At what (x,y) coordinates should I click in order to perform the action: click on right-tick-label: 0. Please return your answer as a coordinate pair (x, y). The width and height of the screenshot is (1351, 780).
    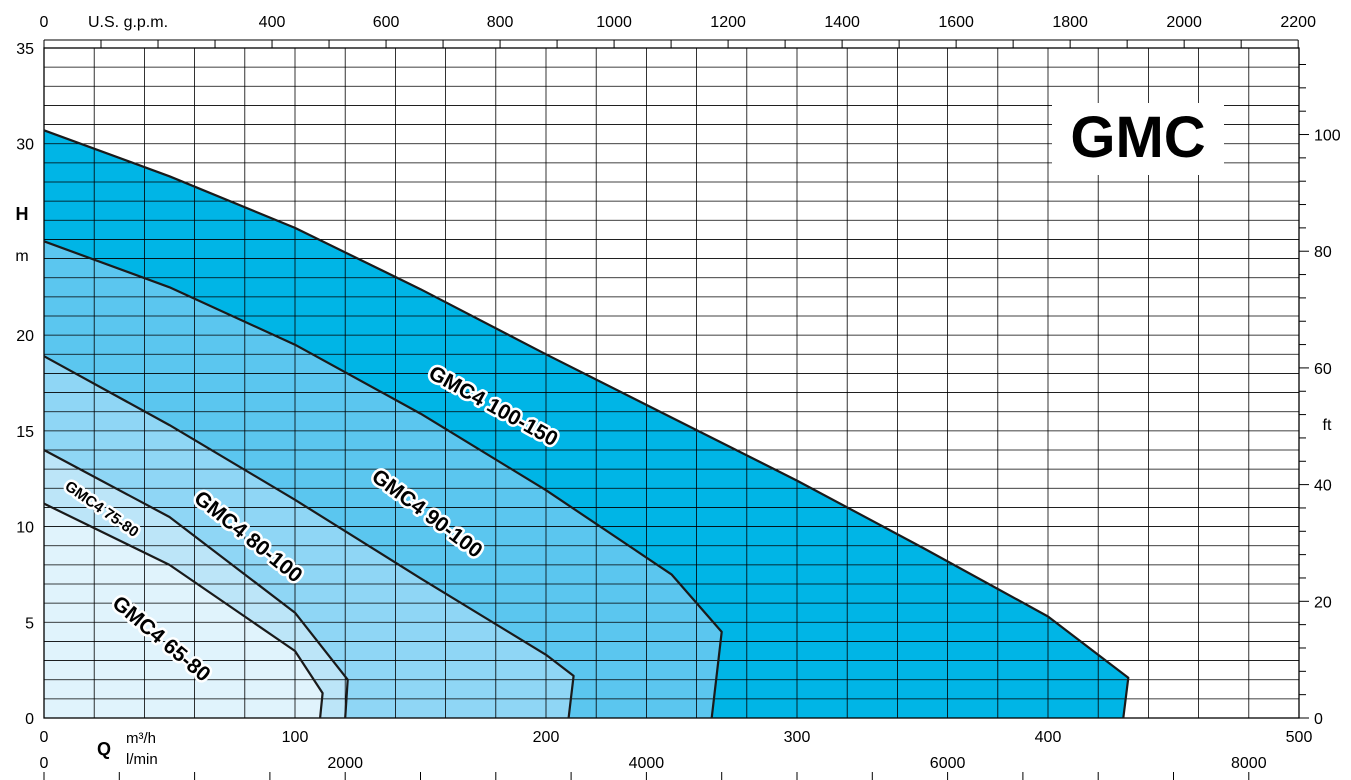
    Looking at the image, I should click on (1318, 719).